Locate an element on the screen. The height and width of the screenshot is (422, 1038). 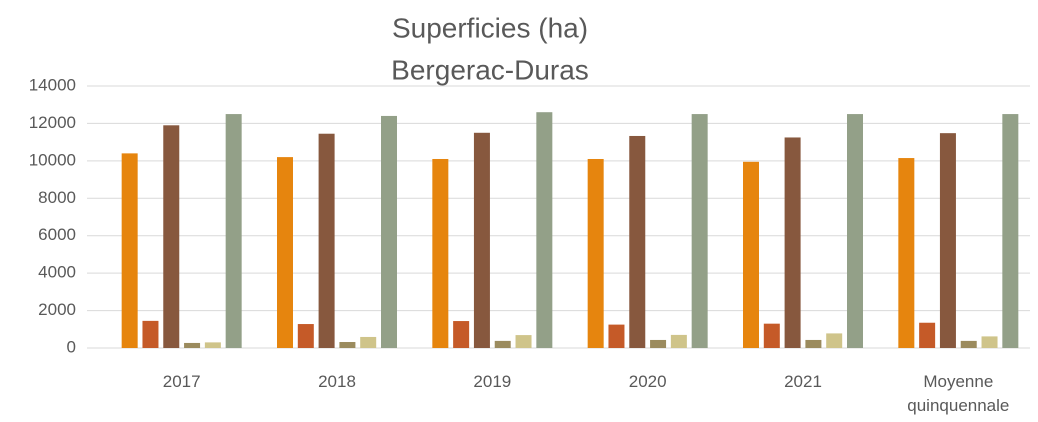
y-tick-label: 10000 is located at coordinates (52, 159).